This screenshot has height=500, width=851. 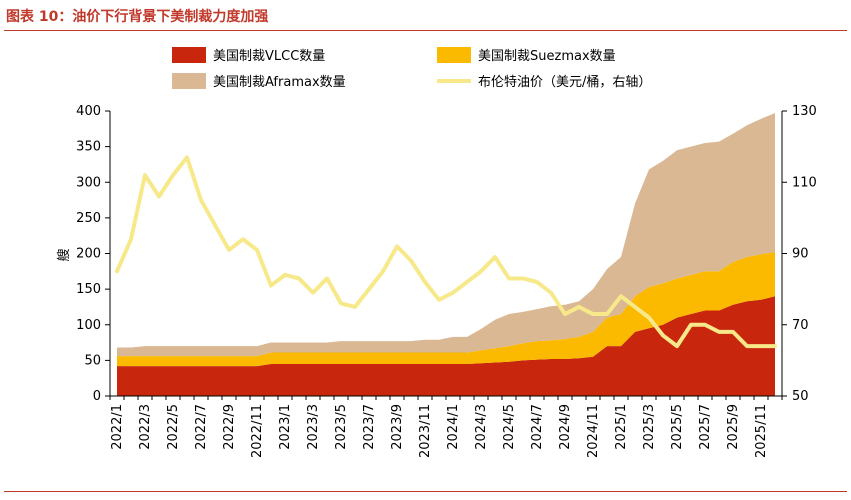 What do you see at coordinates (97, 396) in the screenshot?
I see `y-tick-label: 0` at bounding box center [97, 396].